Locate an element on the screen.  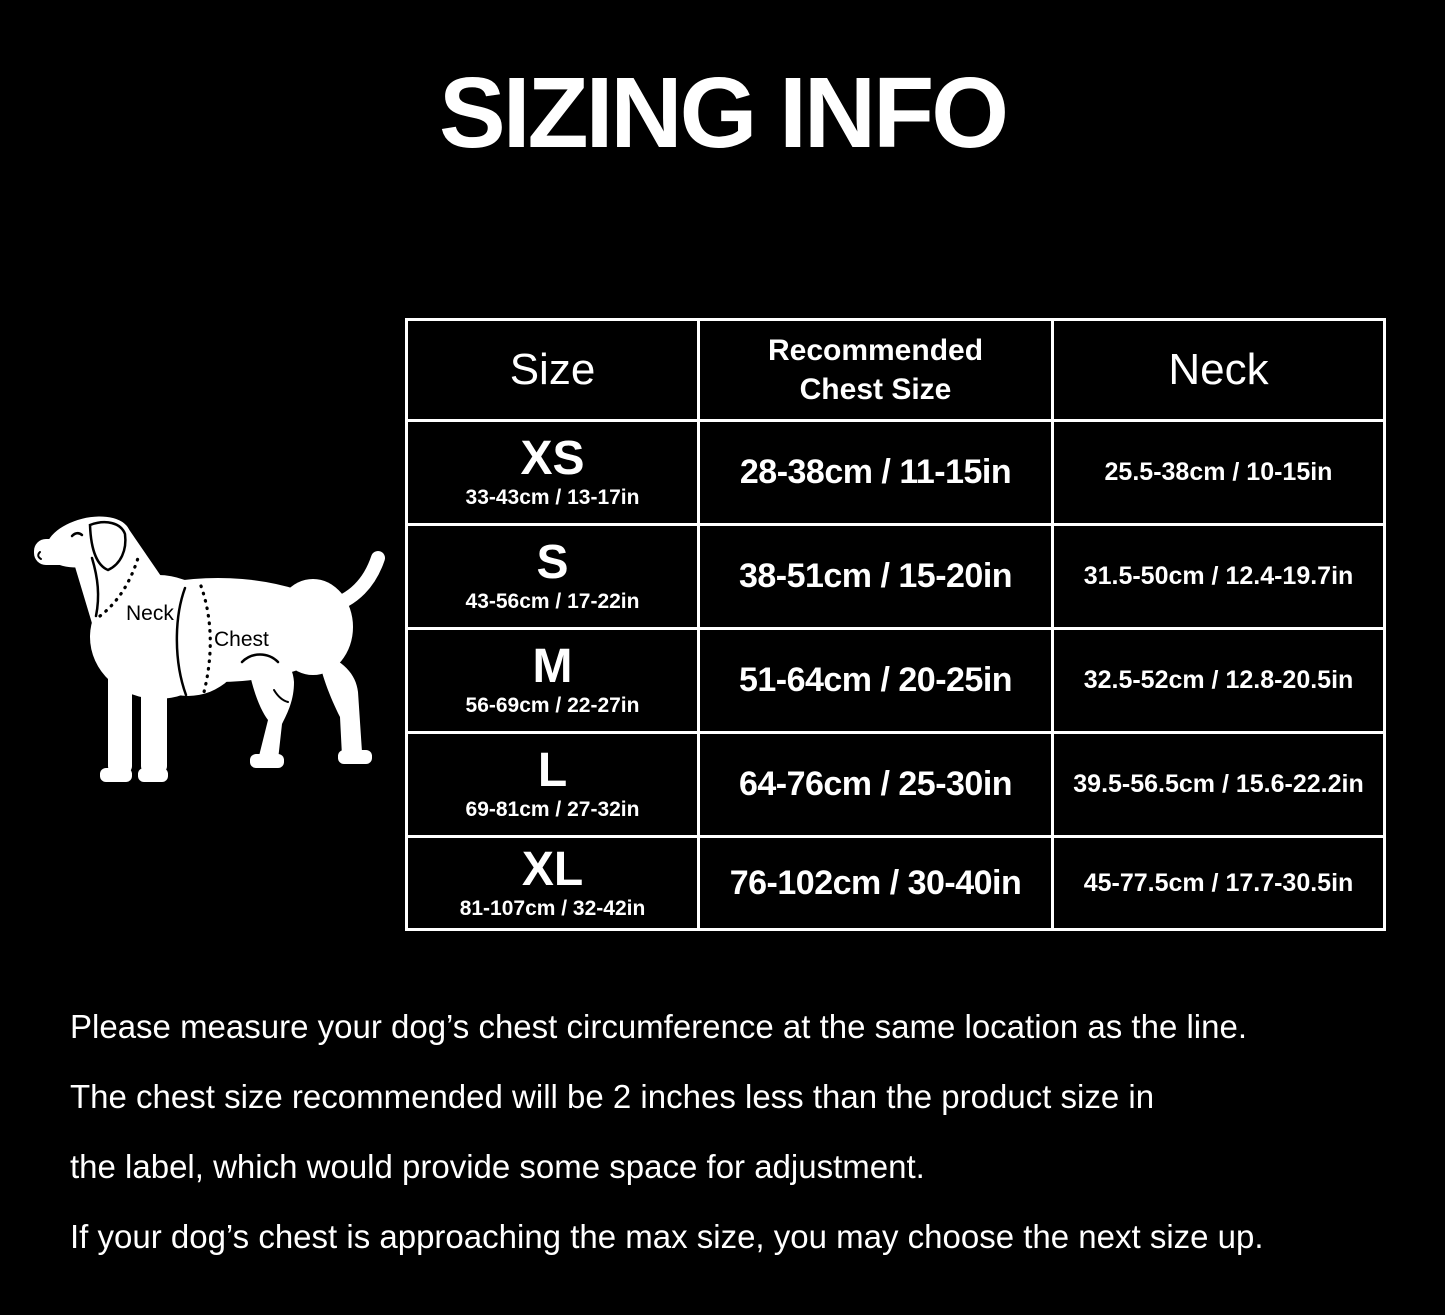
column-header-neck: Neck is located at coordinates (1218, 370).